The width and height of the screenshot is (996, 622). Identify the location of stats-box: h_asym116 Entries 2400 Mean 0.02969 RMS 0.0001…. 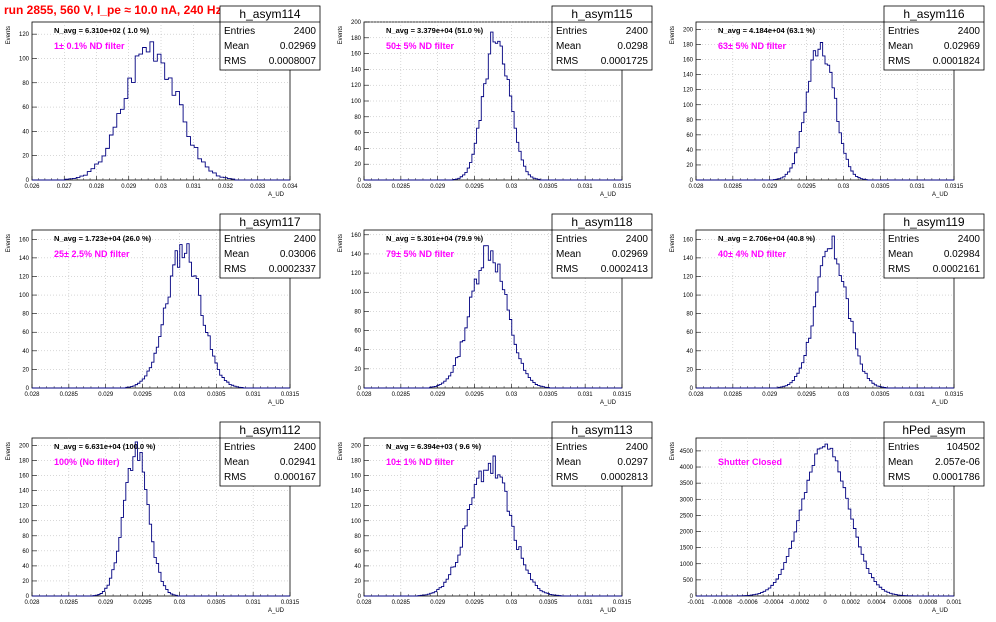
(934, 38).